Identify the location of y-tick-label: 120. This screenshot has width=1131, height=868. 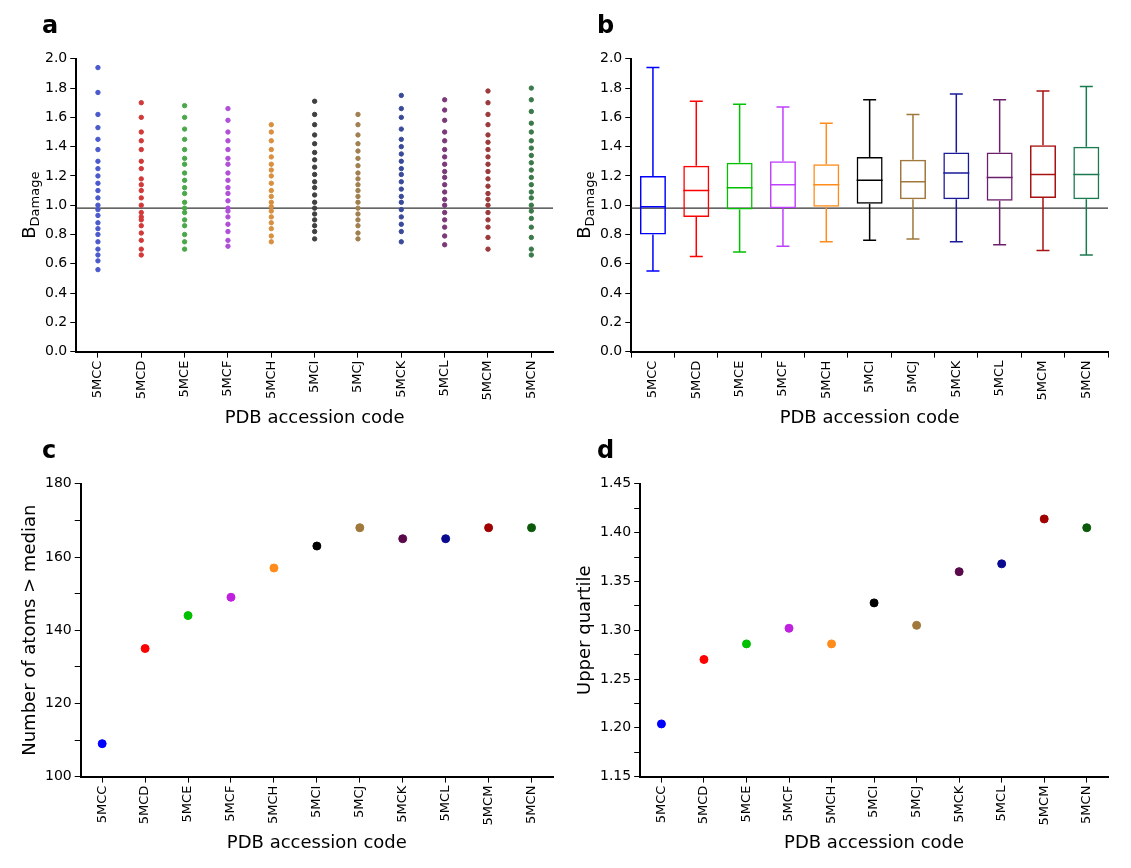
(58, 702).